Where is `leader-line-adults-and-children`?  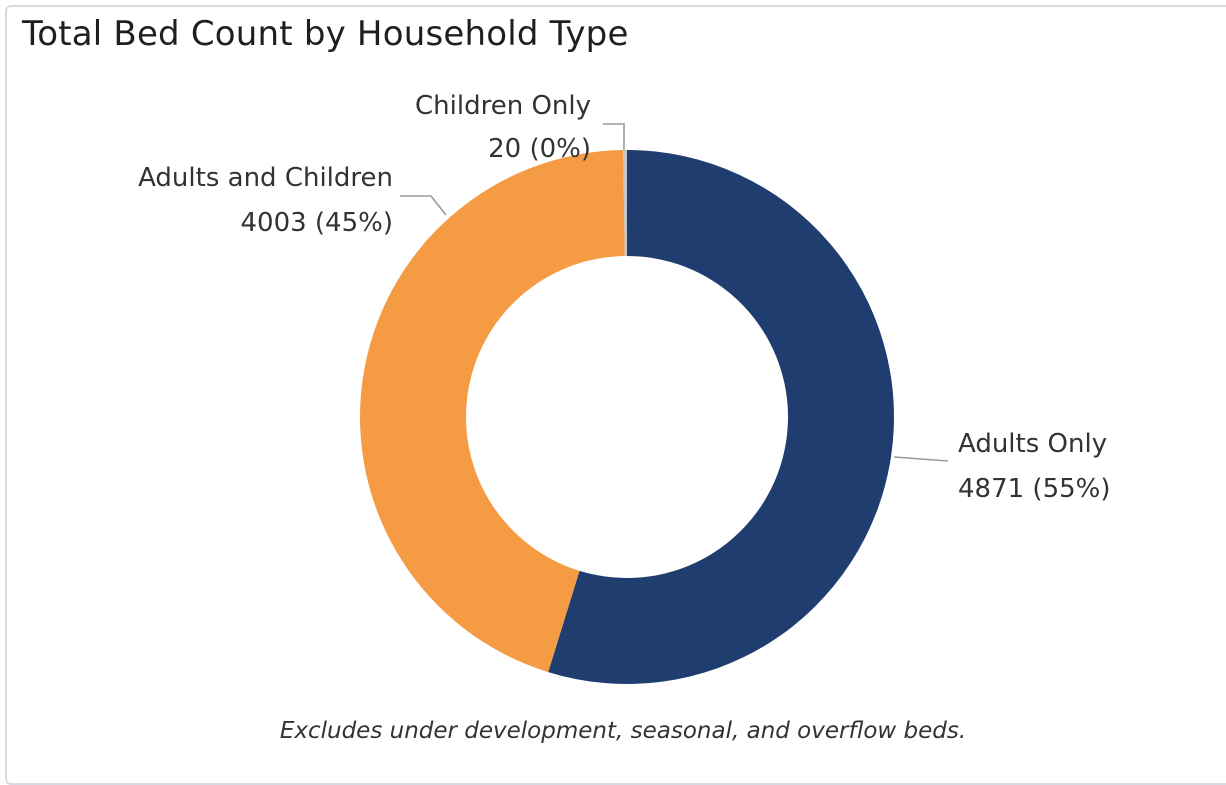
leader-line-adults-and-children is located at coordinates (423, 205).